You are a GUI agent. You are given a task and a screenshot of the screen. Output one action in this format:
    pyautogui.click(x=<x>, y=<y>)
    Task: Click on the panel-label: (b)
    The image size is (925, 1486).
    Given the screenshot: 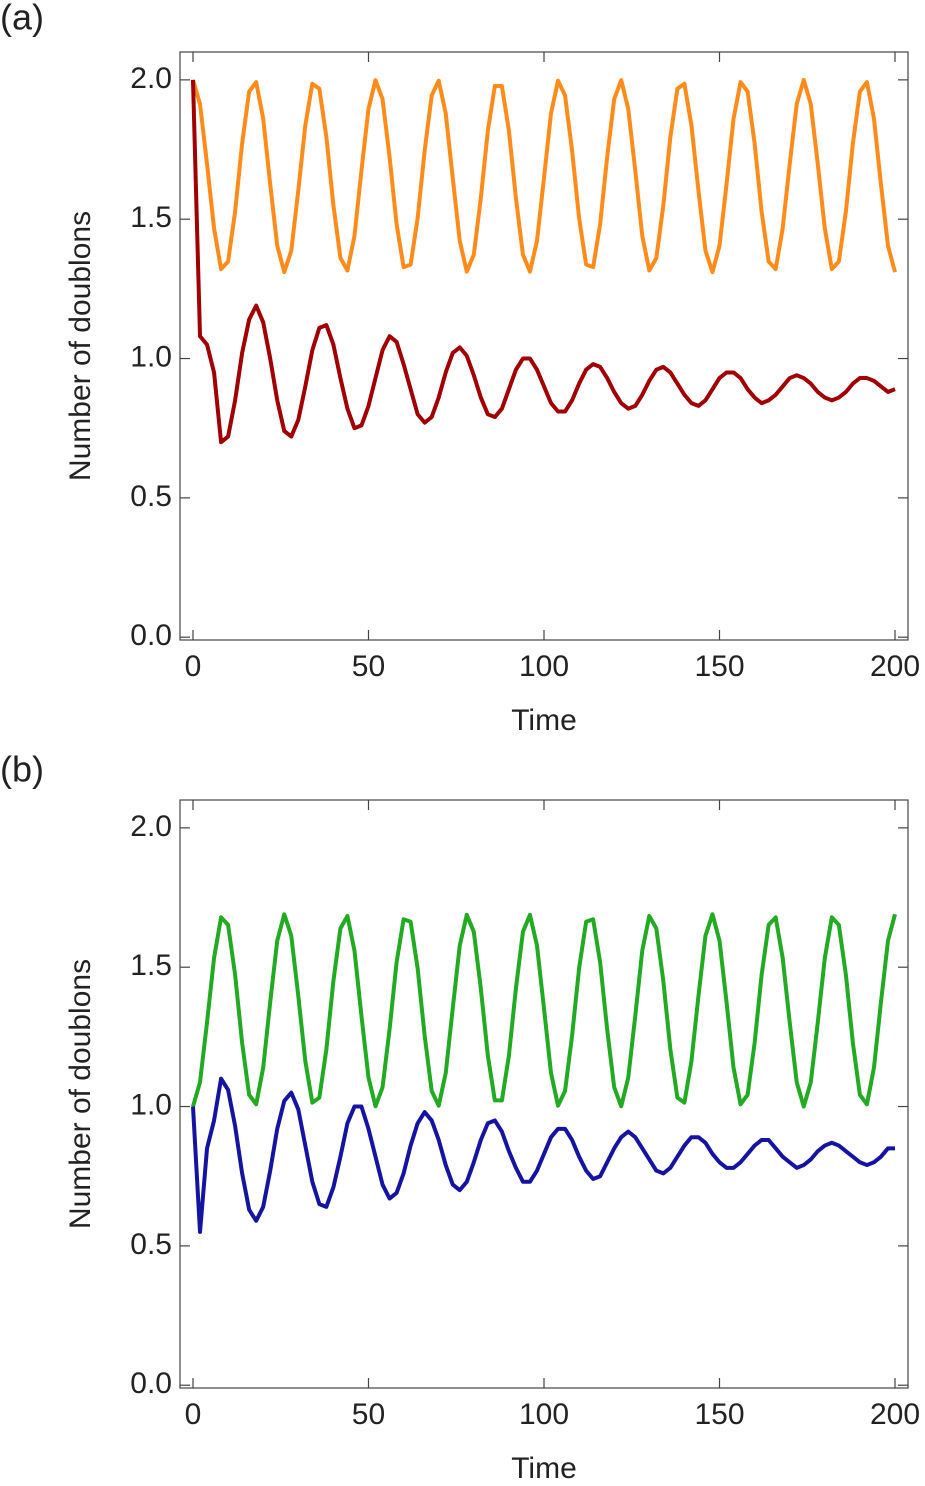 What is the action you would take?
    pyautogui.click(x=22, y=769)
    